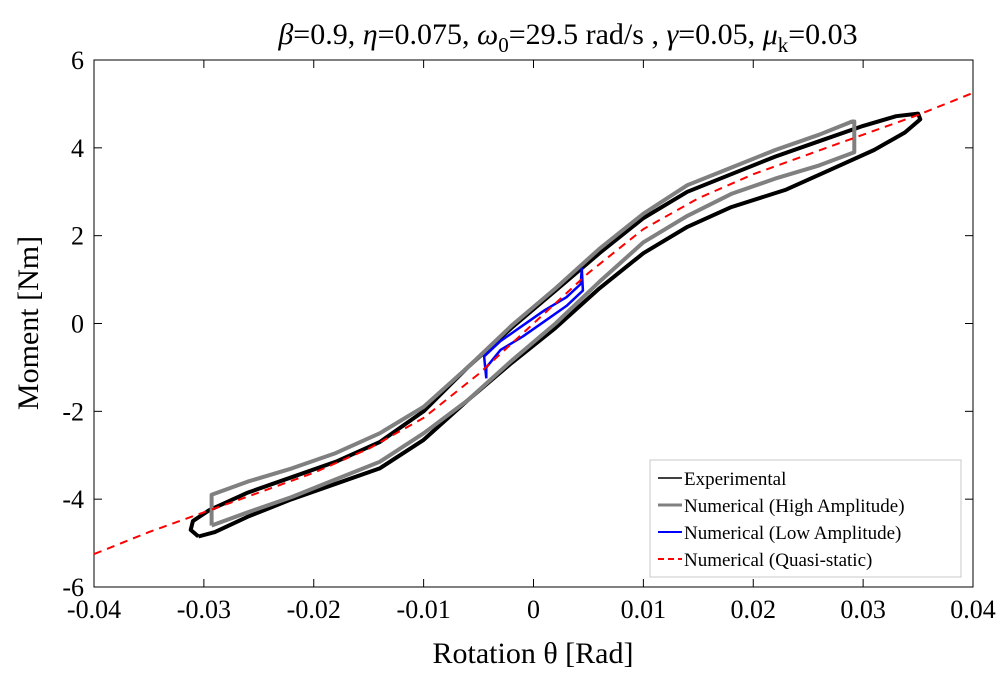  Describe the element at coordinates (672, 34) in the screenshot. I see `title-part: γ` at that location.